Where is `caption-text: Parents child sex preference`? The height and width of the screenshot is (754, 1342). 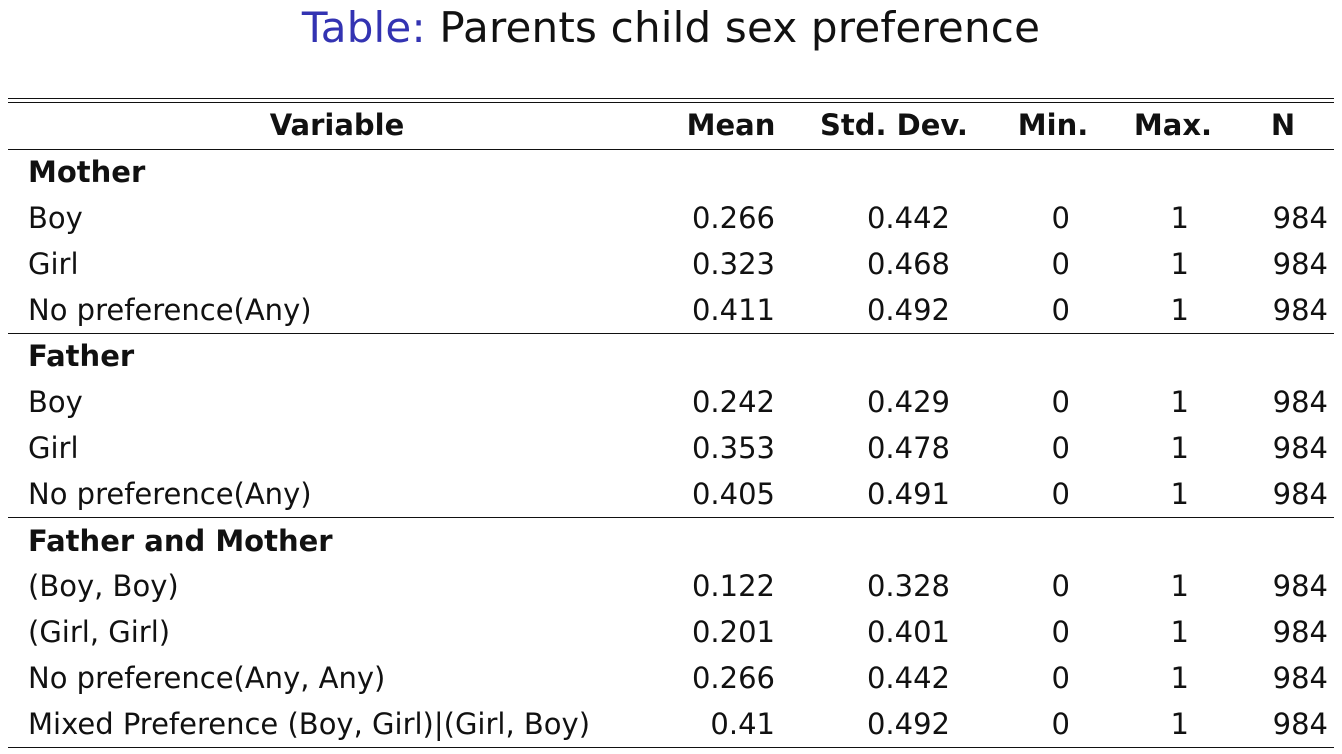 caption-text: Parents child sex preference is located at coordinates (740, 27).